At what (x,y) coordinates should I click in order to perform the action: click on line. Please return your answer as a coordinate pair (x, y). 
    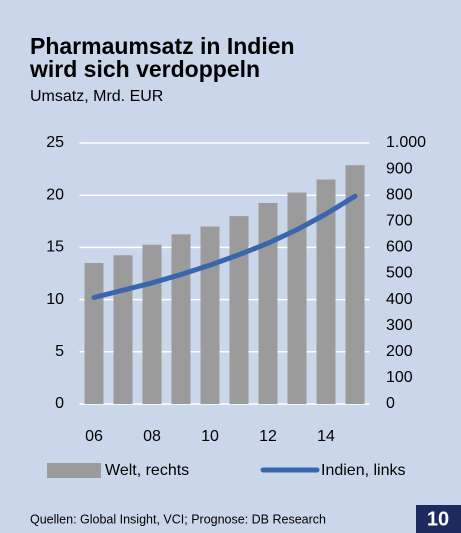
    Looking at the image, I should click on (224, 247).